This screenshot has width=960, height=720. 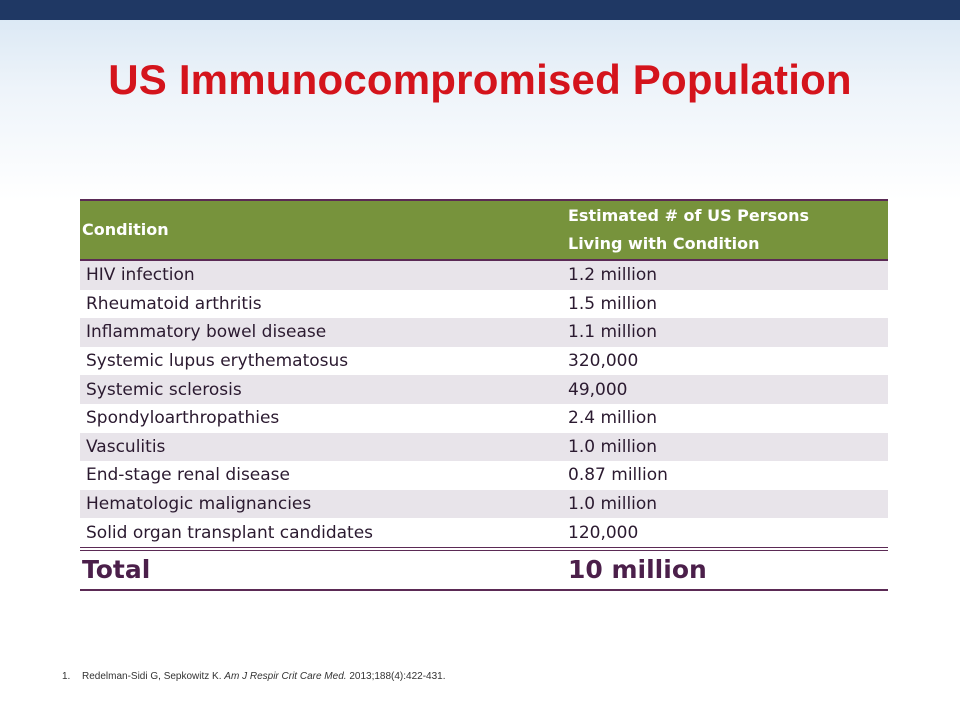 What do you see at coordinates (324, 568) in the screenshot?
I see `total-label: Total` at bounding box center [324, 568].